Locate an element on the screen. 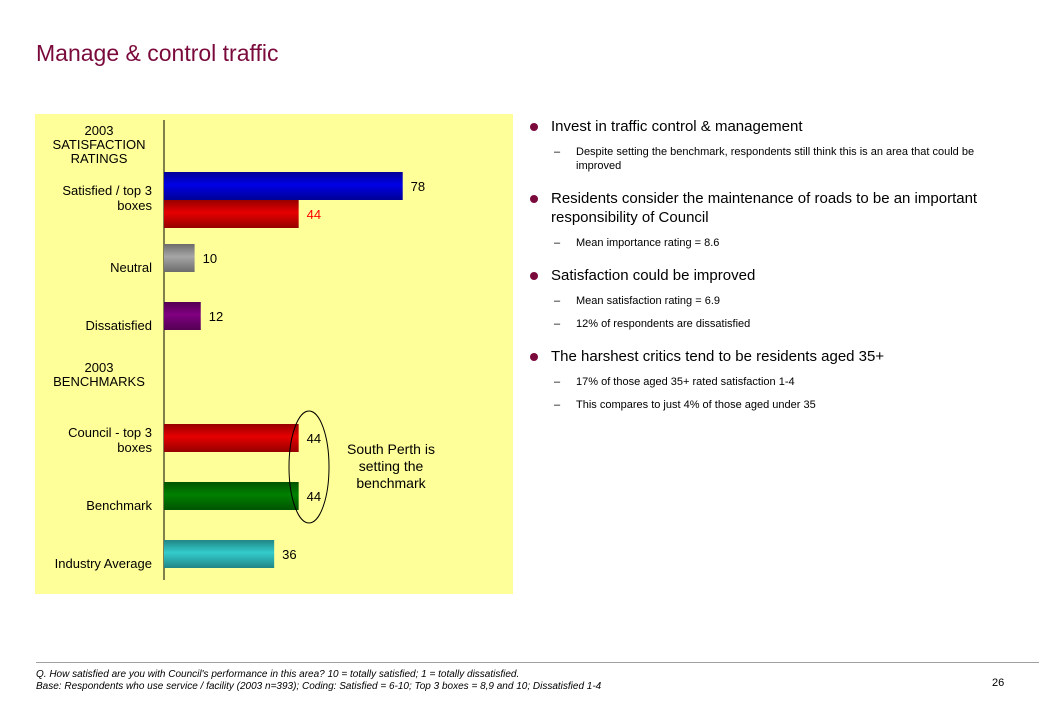  annotation-text: South Perth is is located at coordinates (391, 449).